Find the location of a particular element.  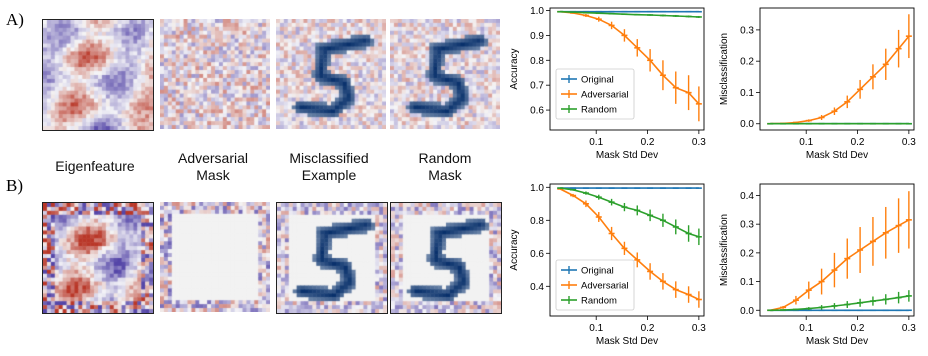

caption-misclassified-line2: Example is located at coordinates (329, 175).